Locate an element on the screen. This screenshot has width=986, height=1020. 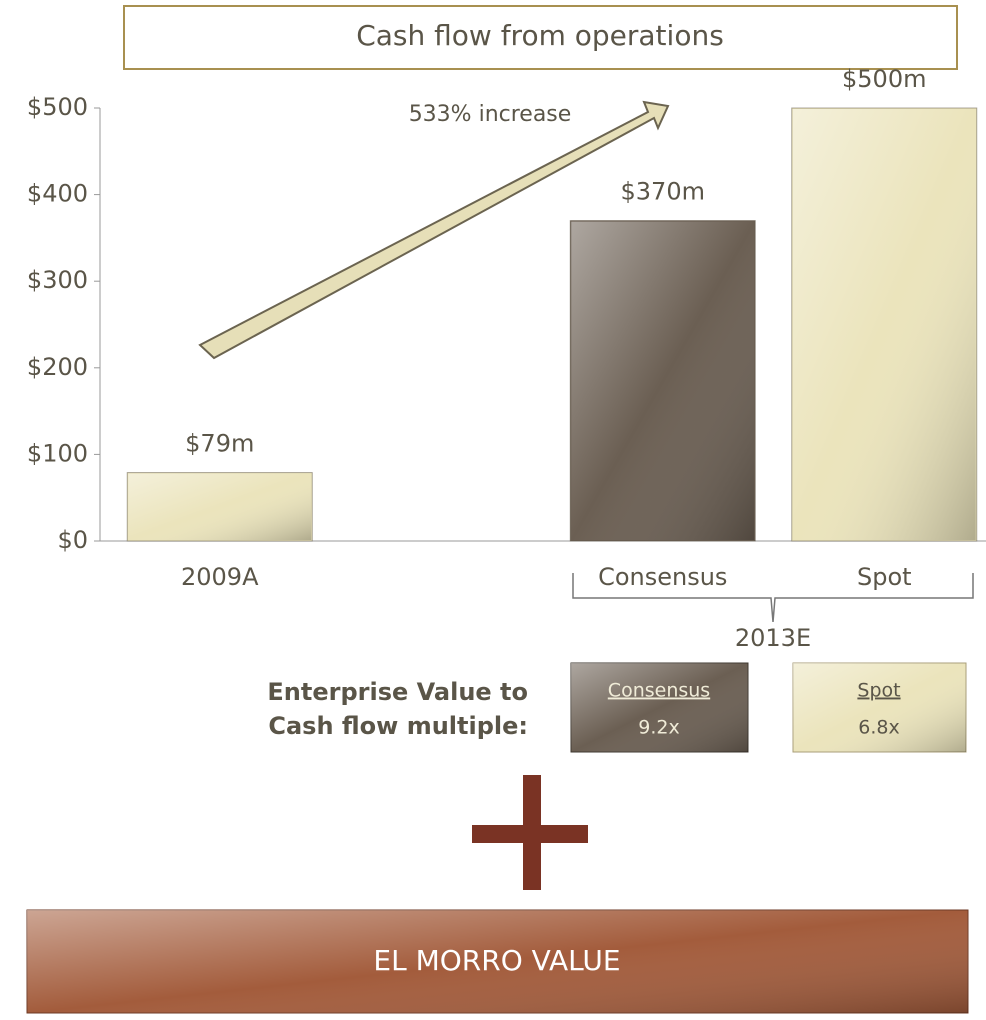
multiple-label: Cash flow multiple: is located at coordinates (398, 726).